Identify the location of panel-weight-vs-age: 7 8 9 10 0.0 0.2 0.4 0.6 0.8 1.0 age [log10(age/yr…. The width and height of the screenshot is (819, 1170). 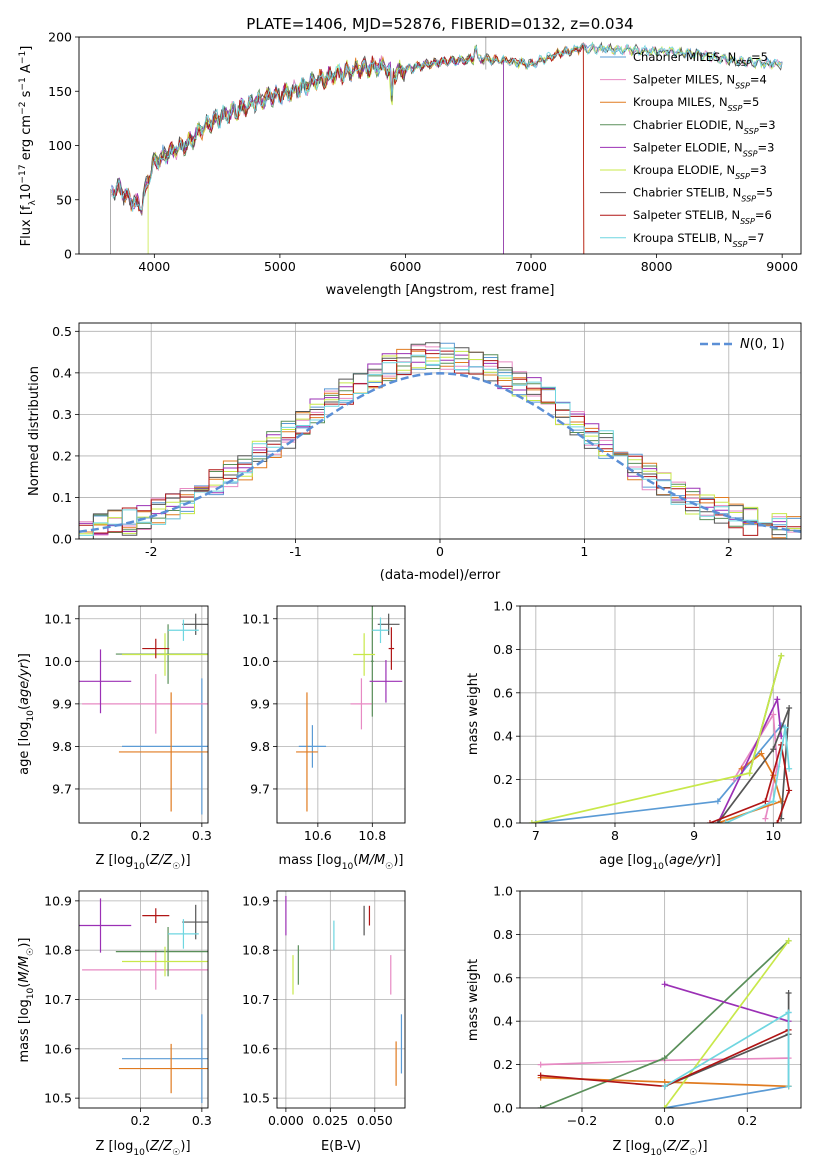
(634, 735).